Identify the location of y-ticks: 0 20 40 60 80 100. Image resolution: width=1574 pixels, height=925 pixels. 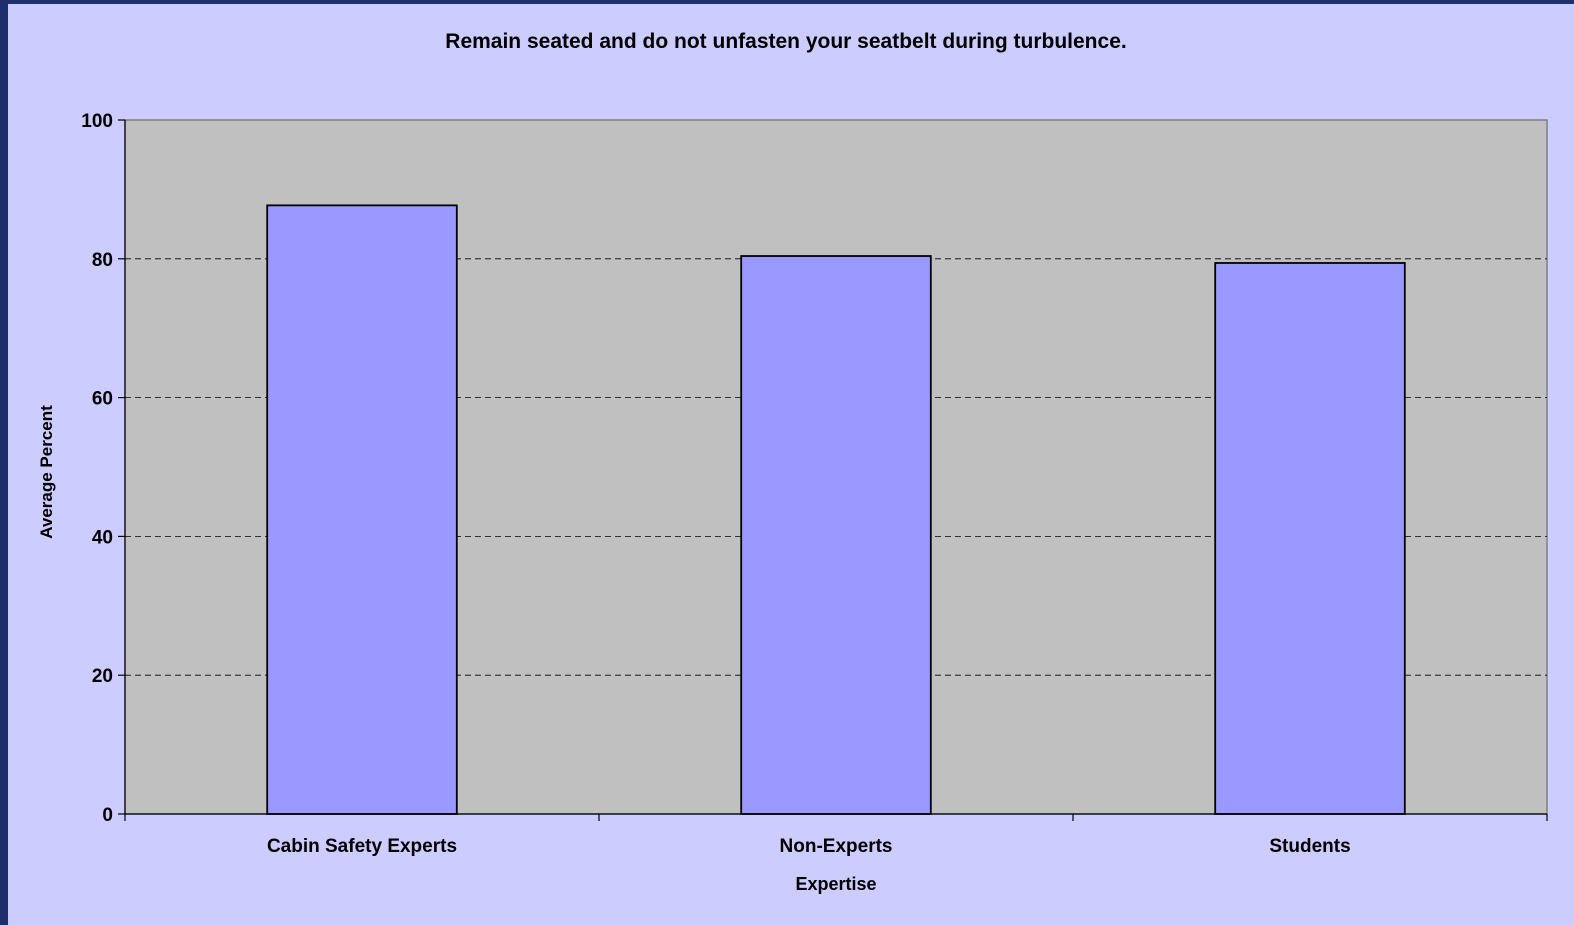
(103, 468).